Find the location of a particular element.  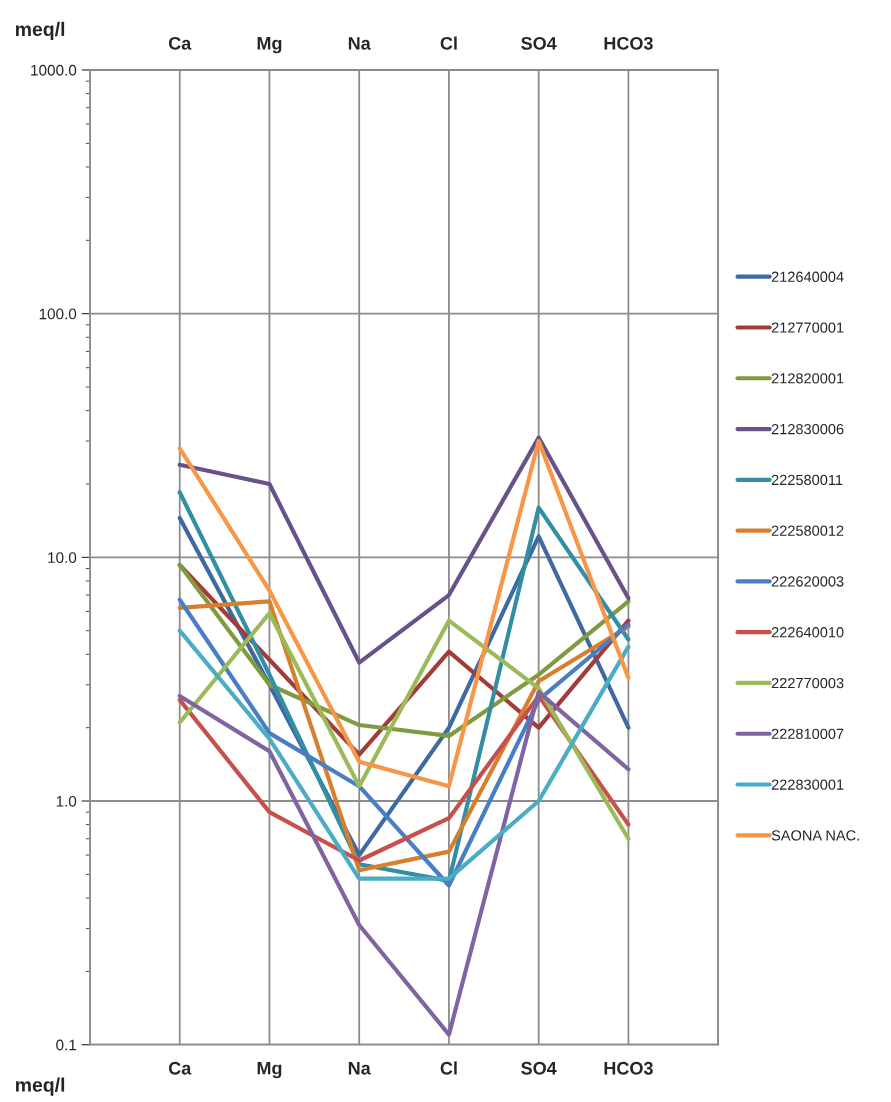

y-tick-label: 1000.0 is located at coordinates (54, 70).